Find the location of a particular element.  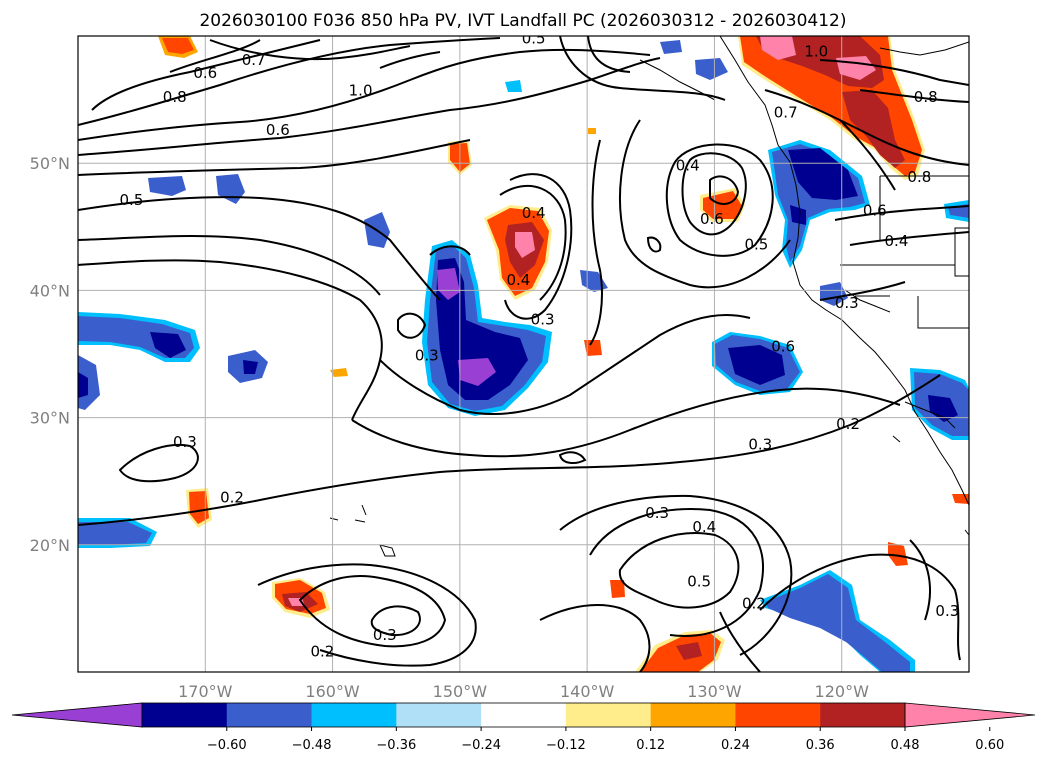

lon-tick-label: 140°W is located at coordinates (587, 691).